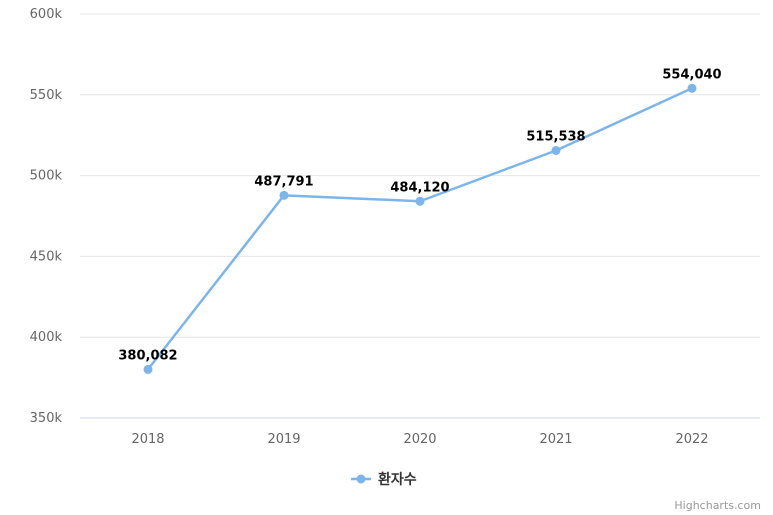 The width and height of the screenshot is (773, 515). I want to click on x-tick-label: 2018, so click(147, 439).